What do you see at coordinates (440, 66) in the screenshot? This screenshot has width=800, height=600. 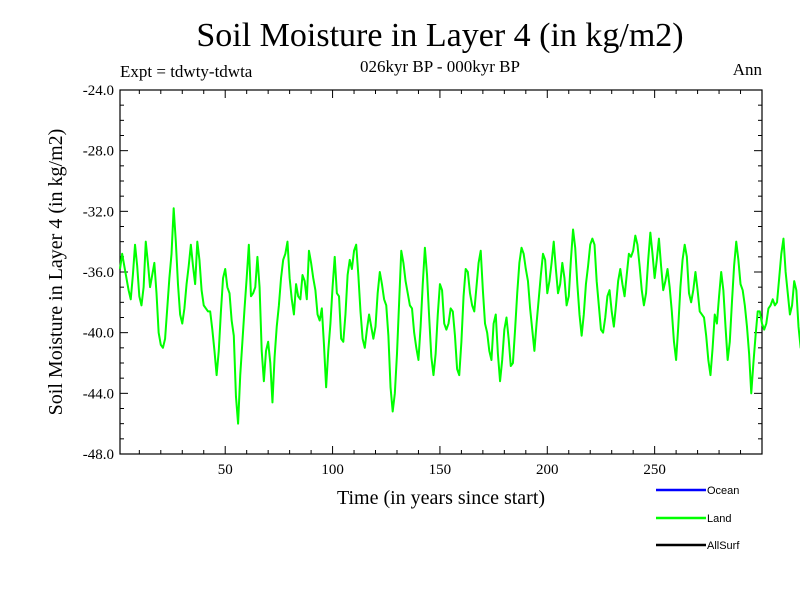 I see `chart-subtitle: 026kyr BP - 000kyr BP` at bounding box center [440, 66].